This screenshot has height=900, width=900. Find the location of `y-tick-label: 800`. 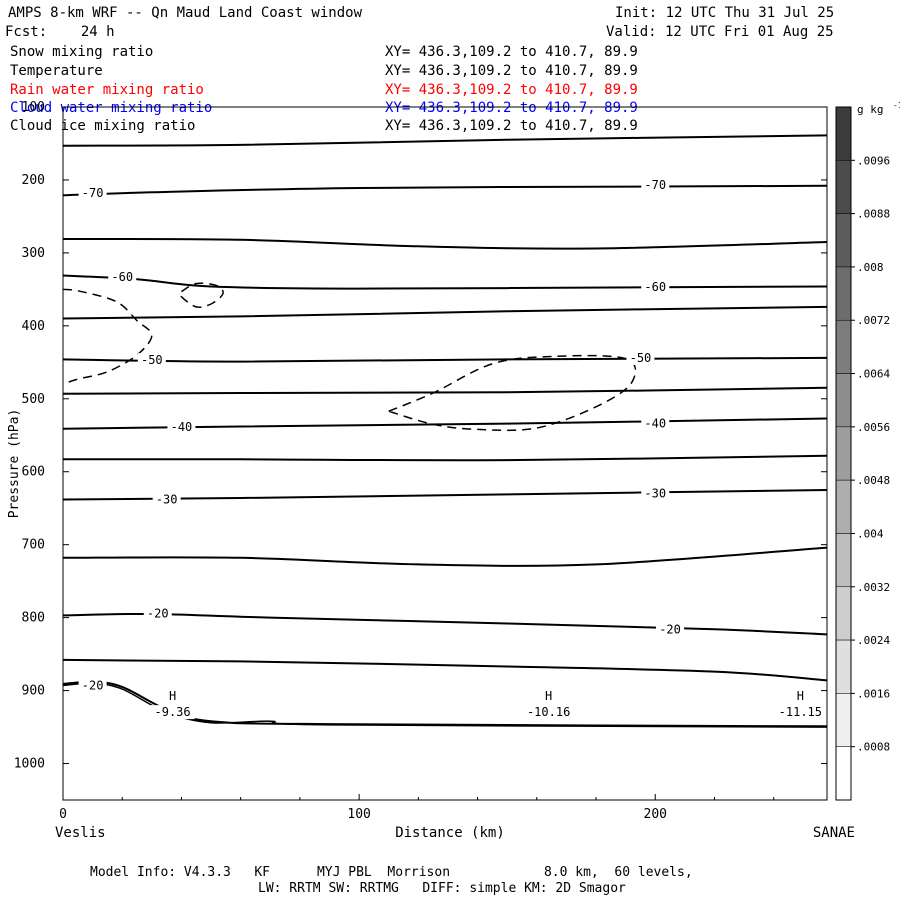

y-tick-label: 800 is located at coordinates (33, 618).